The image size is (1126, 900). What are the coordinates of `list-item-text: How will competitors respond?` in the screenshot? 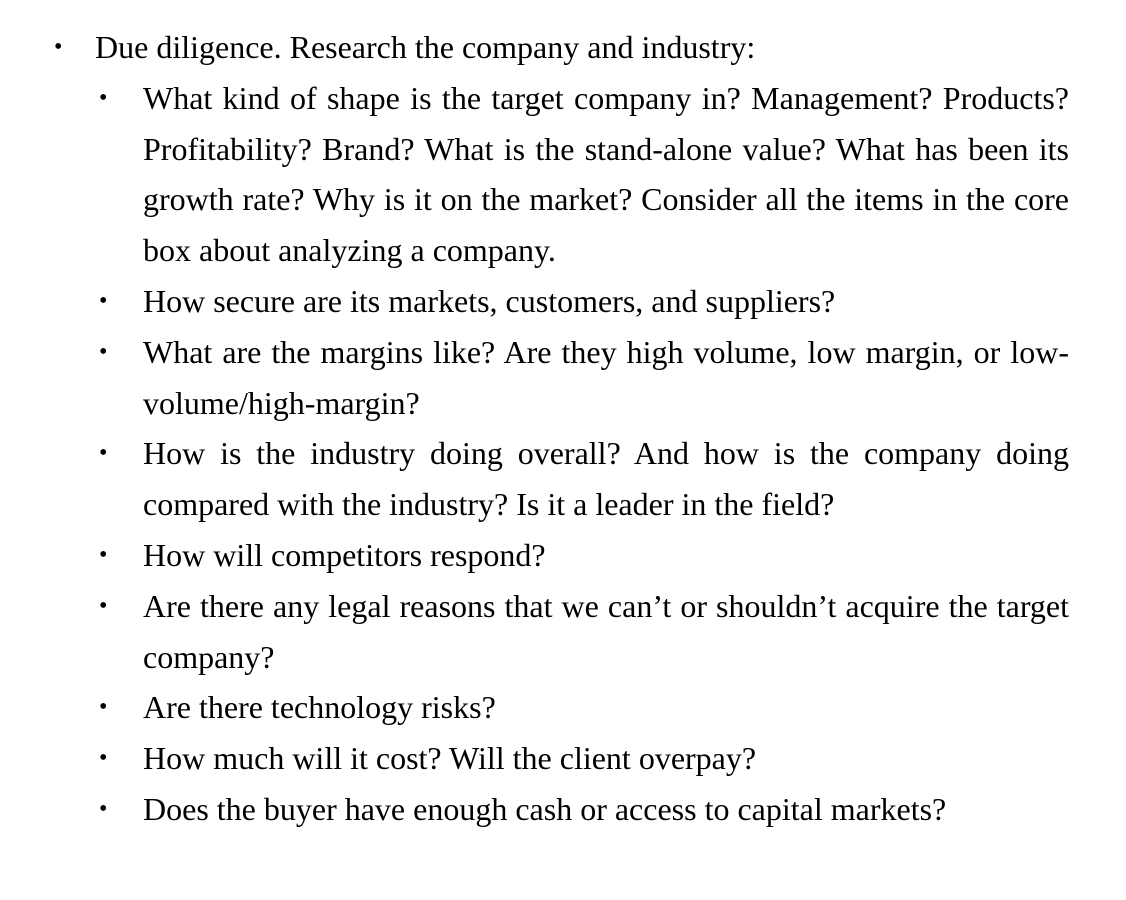 It's located at (344, 554).